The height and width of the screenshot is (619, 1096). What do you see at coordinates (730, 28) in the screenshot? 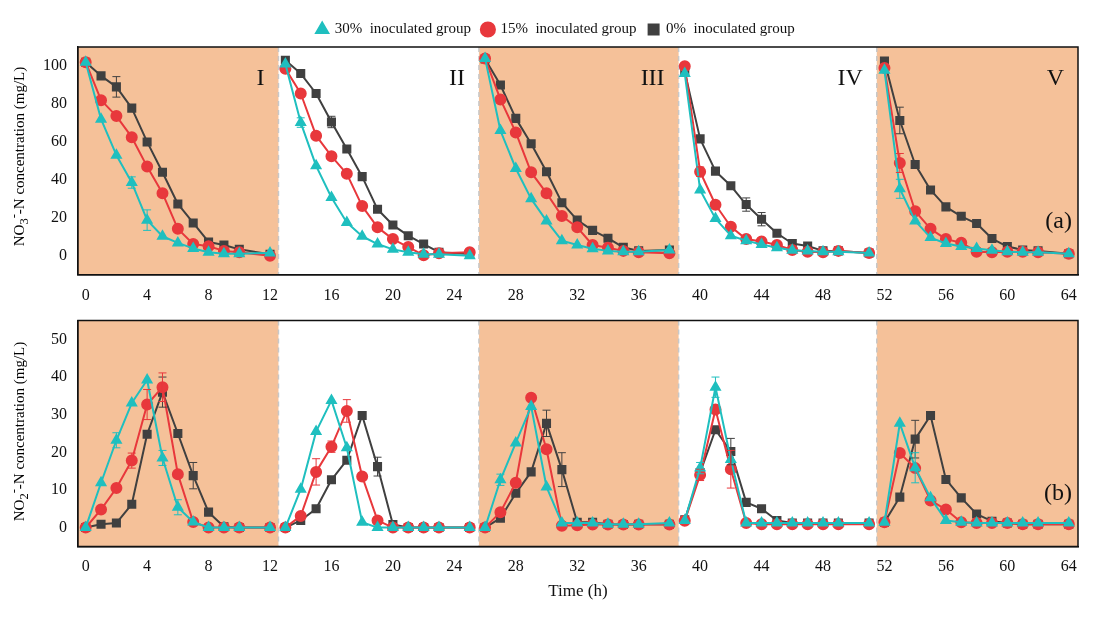
I see `legend-label: 0% inoculated group` at bounding box center [730, 28].